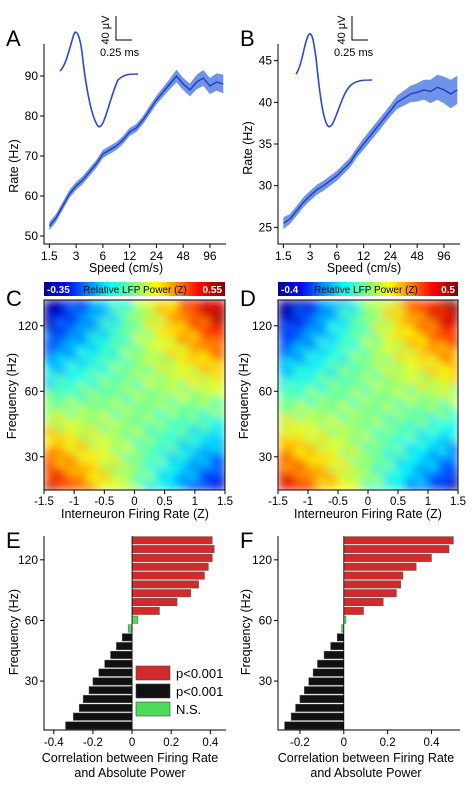 The width and height of the screenshot is (474, 791). Describe the element at coordinates (195, 502) in the screenshot. I see `x-tick-label: 1` at that location.